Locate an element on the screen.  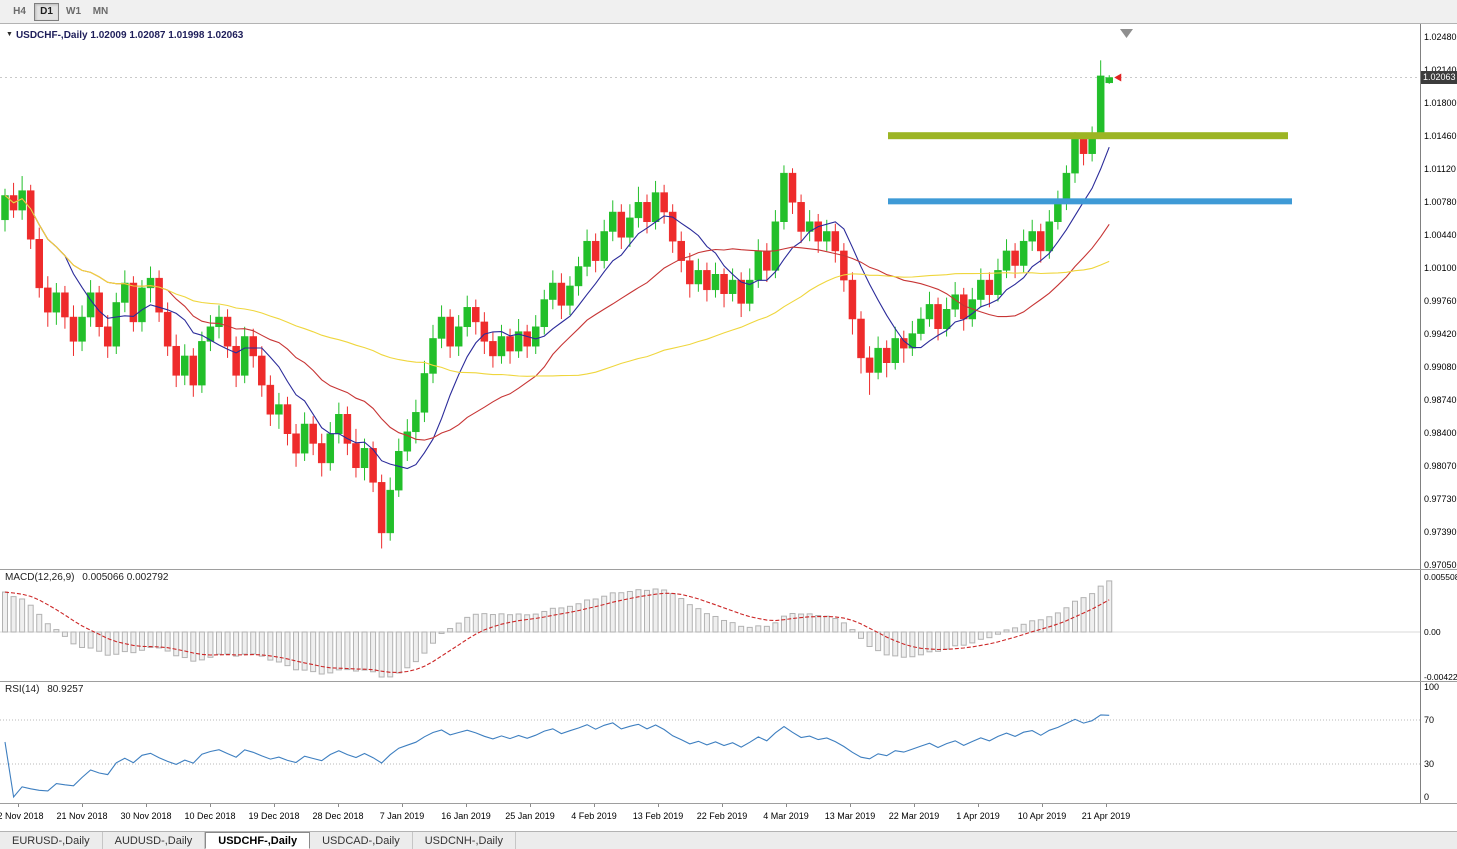
date-label: 28 Dec 2018 is located at coordinates (338, 816).